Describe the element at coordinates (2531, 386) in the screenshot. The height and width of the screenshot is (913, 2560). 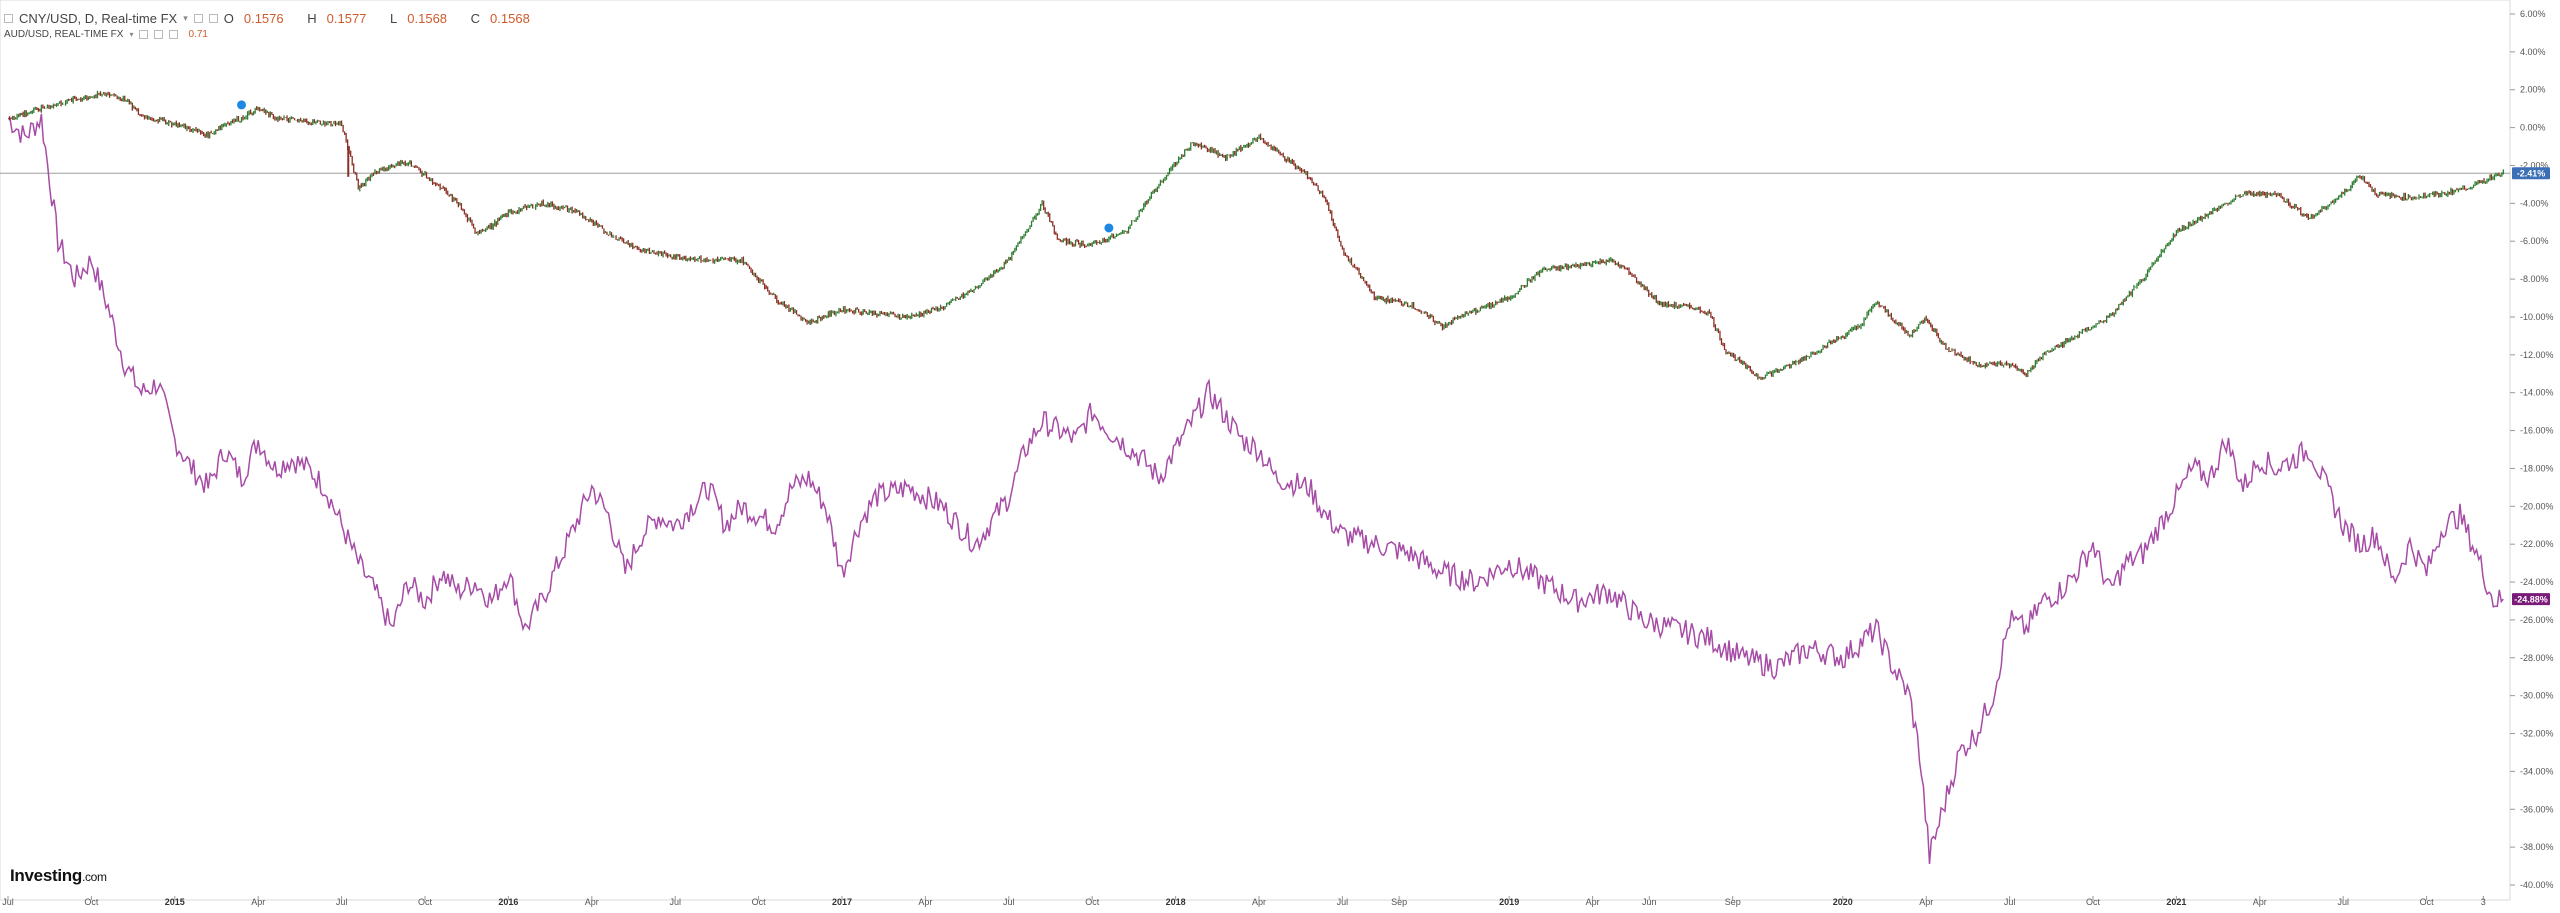
I see `last-value-badges: -2.41% -24.88%` at that location.